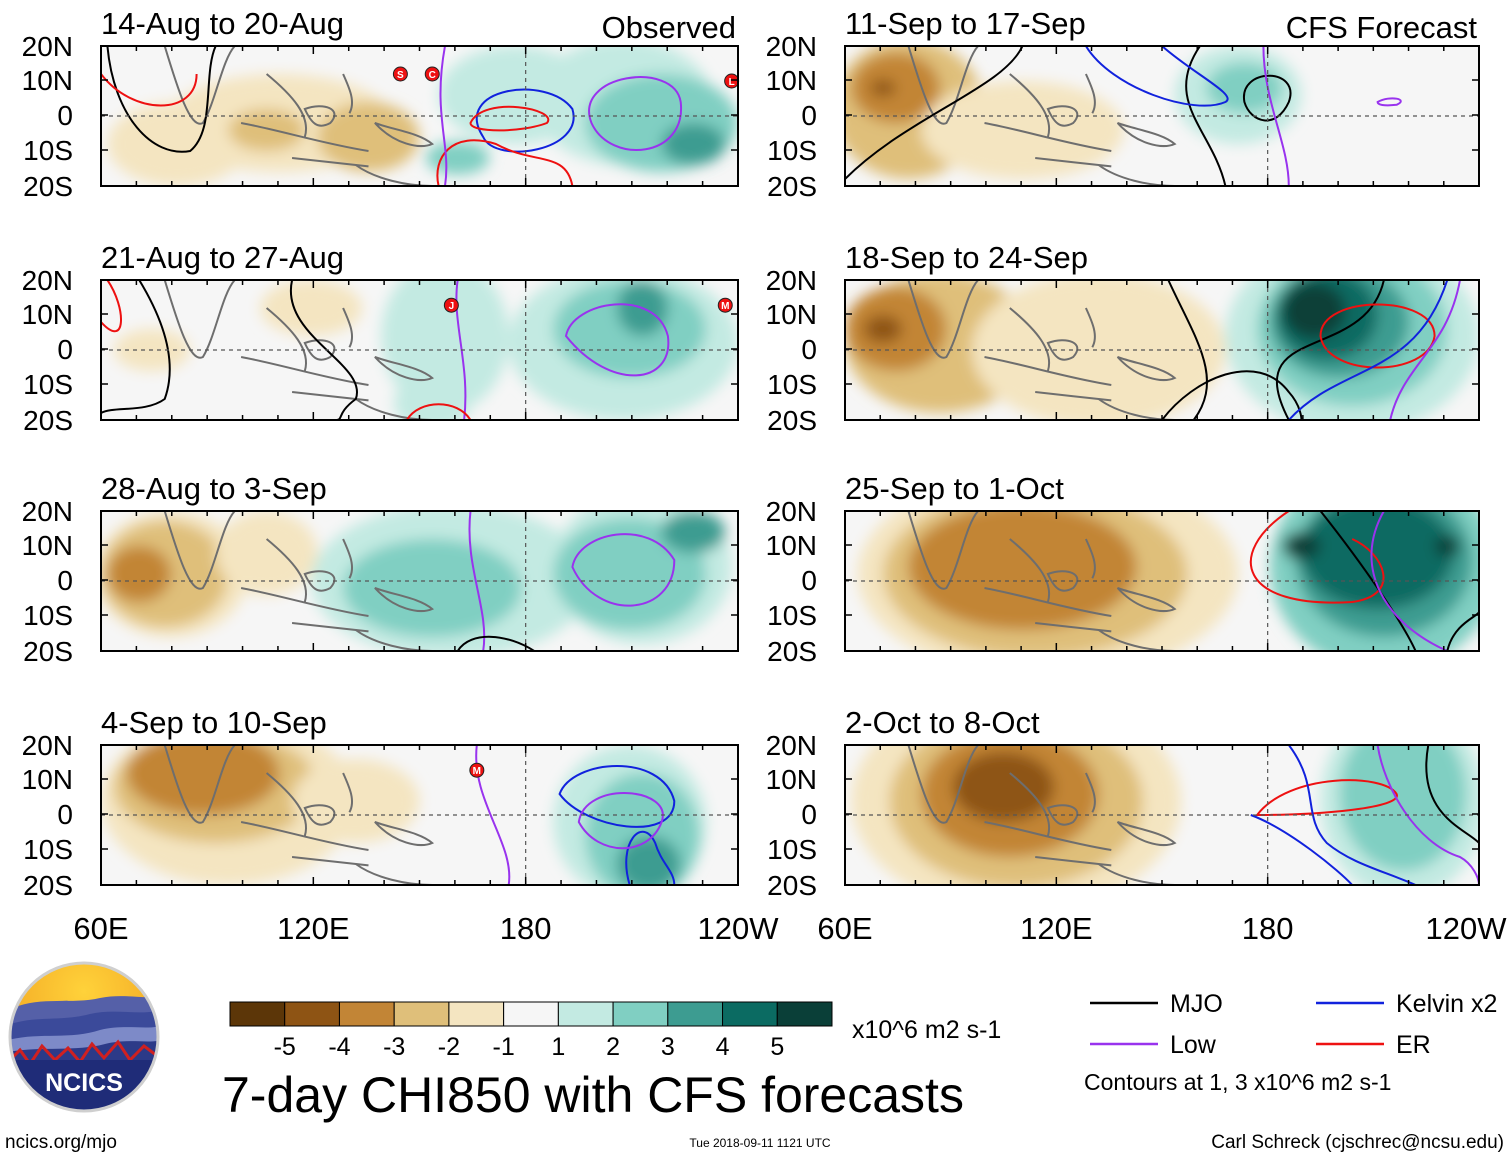  What do you see at coordinates (400, 74) in the screenshot?
I see `storm-marker: S` at bounding box center [400, 74].